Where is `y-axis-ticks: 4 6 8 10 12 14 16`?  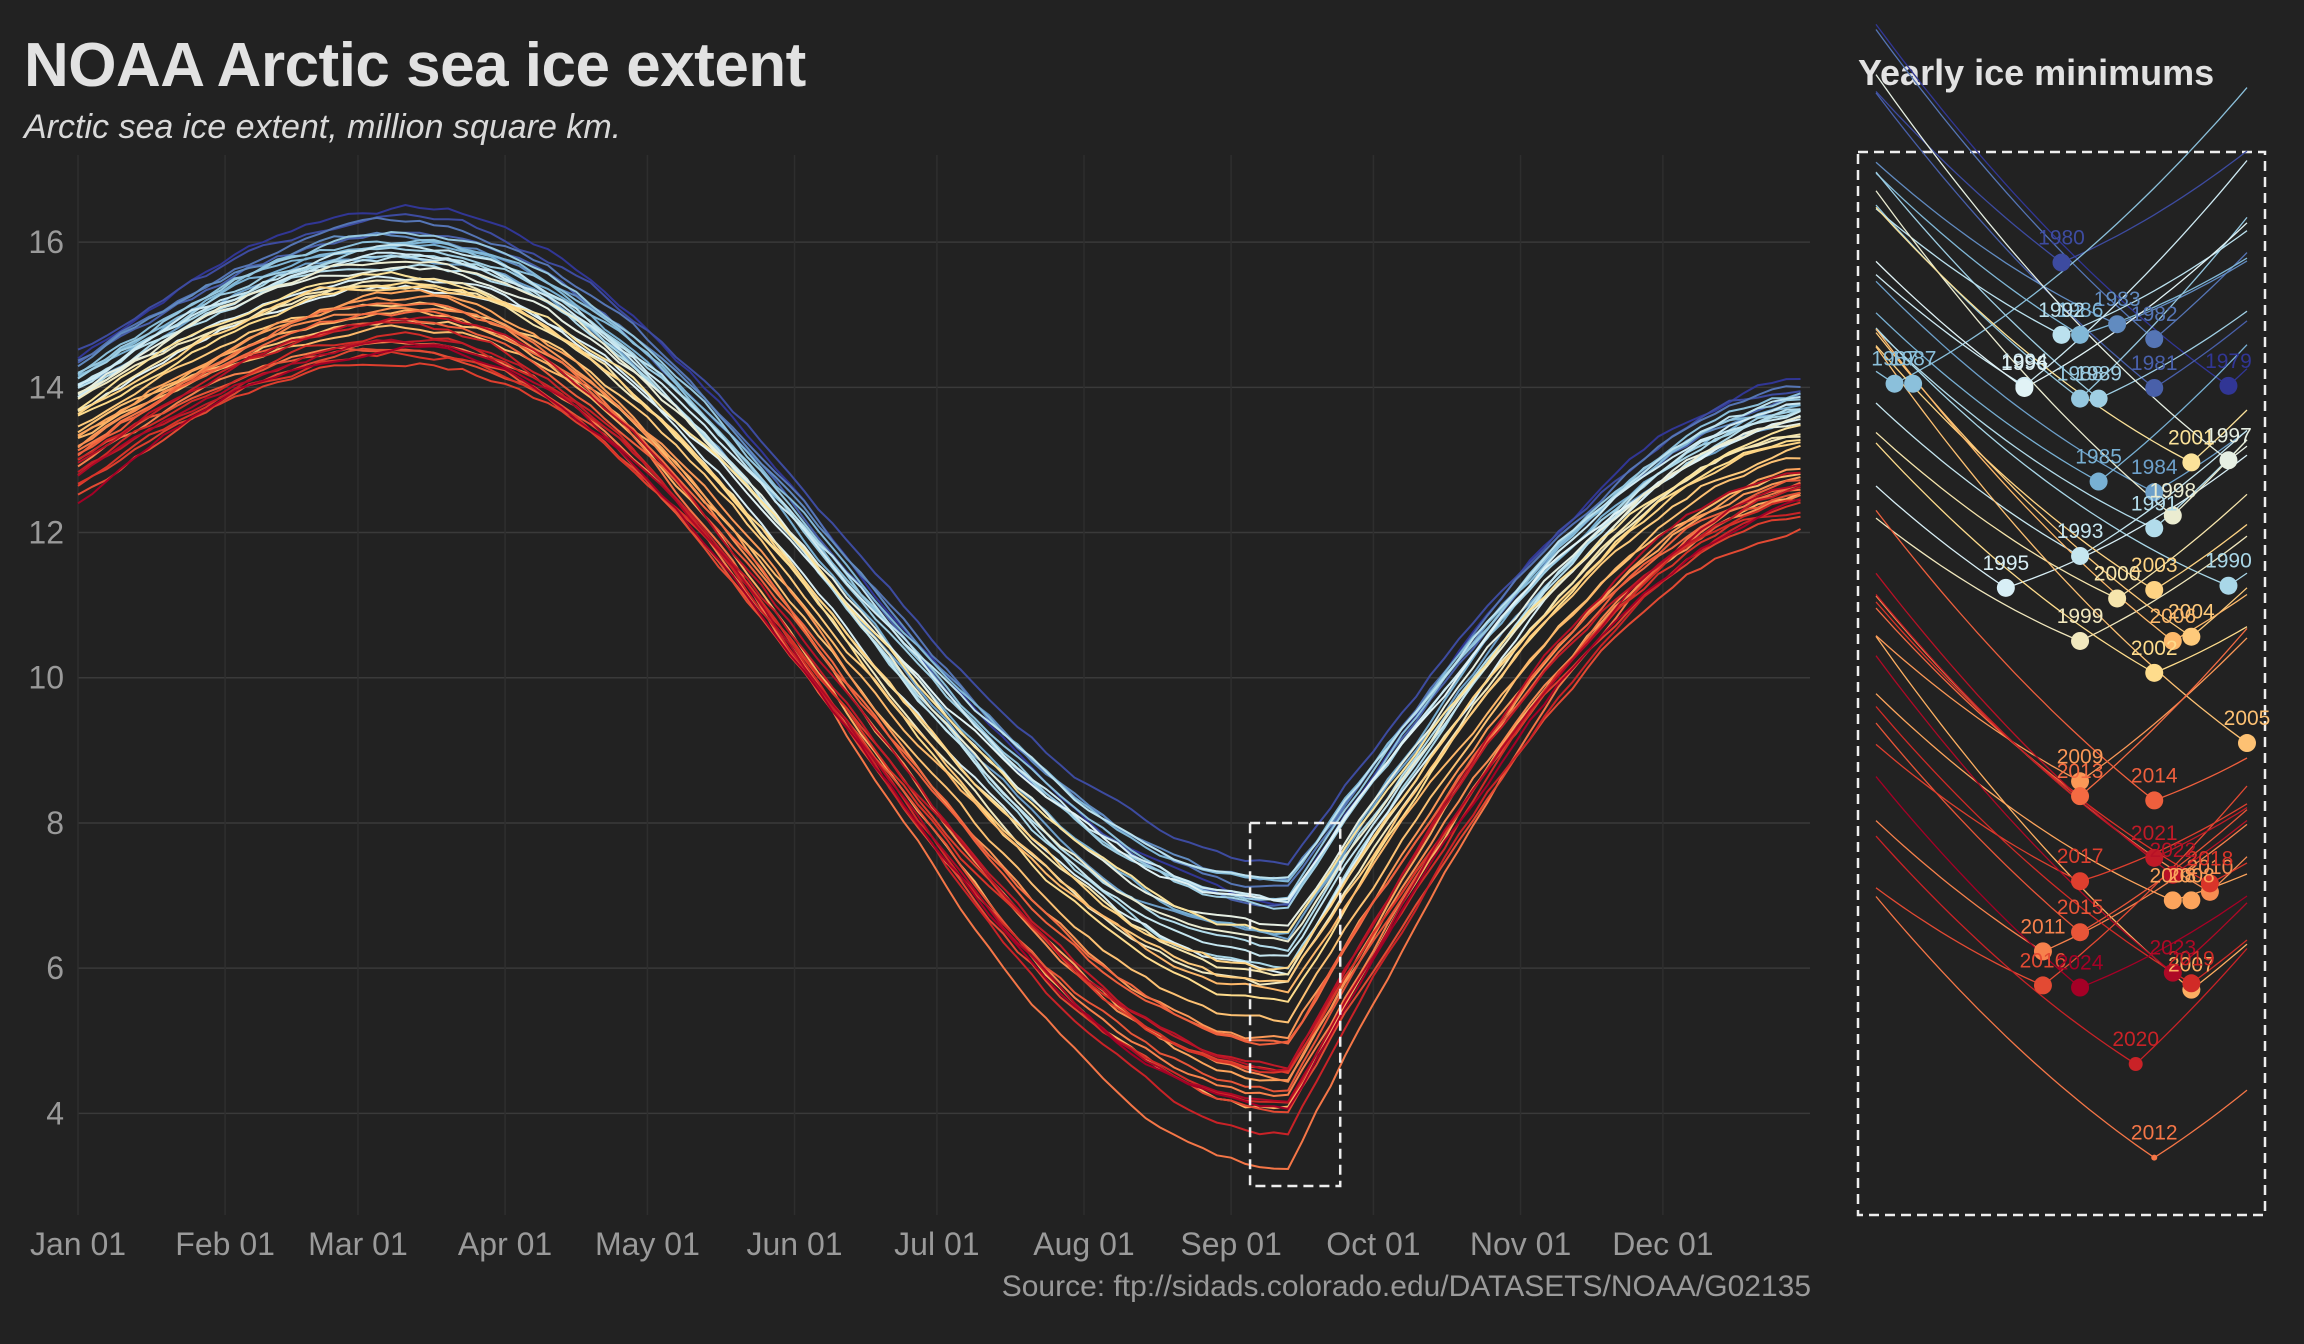
y-axis-ticks: 4 6 8 10 12 14 16 is located at coordinates (46, 677).